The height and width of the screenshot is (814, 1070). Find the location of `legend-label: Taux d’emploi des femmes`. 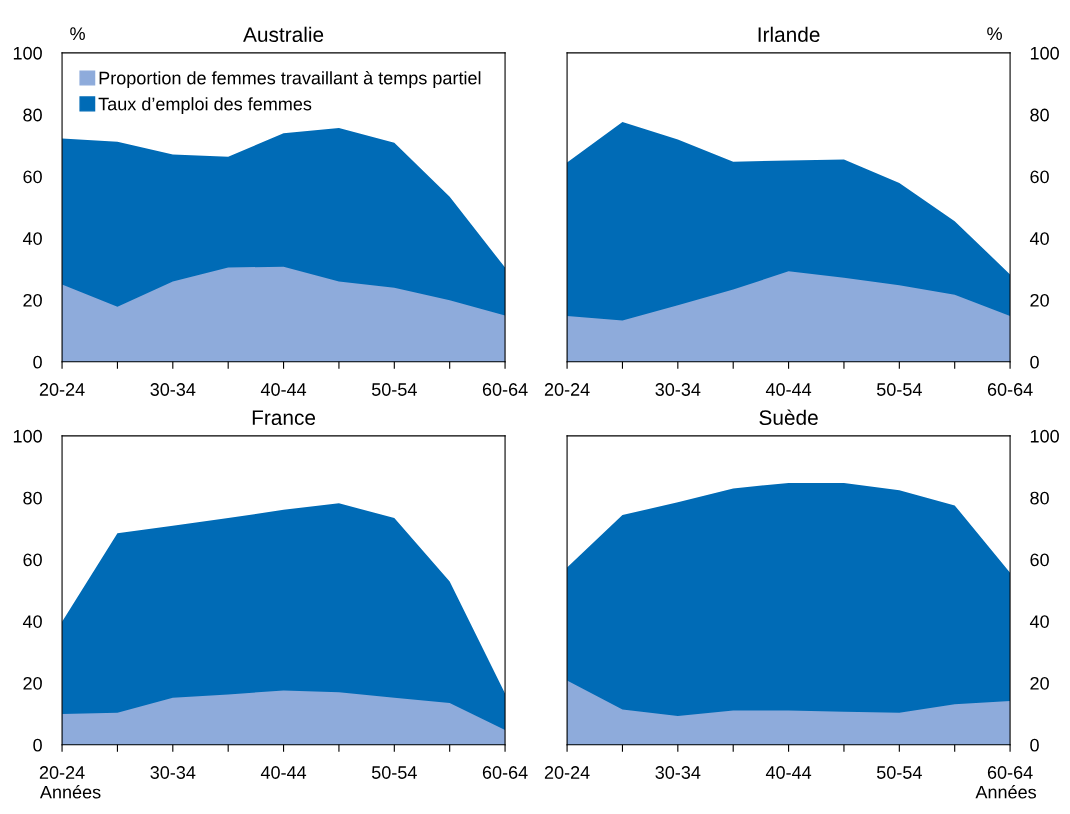

legend-label: Taux d’emploi des femmes is located at coordinates (205, 105).